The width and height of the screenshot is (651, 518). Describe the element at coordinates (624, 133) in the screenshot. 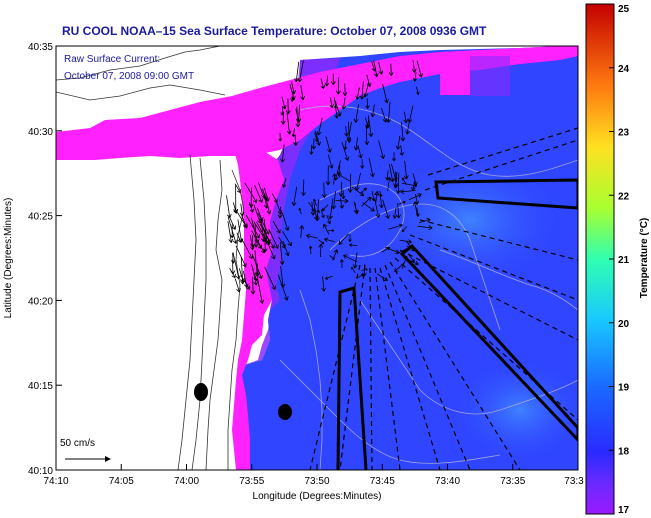

I see `colorbar-tick-label: 23` at that location.